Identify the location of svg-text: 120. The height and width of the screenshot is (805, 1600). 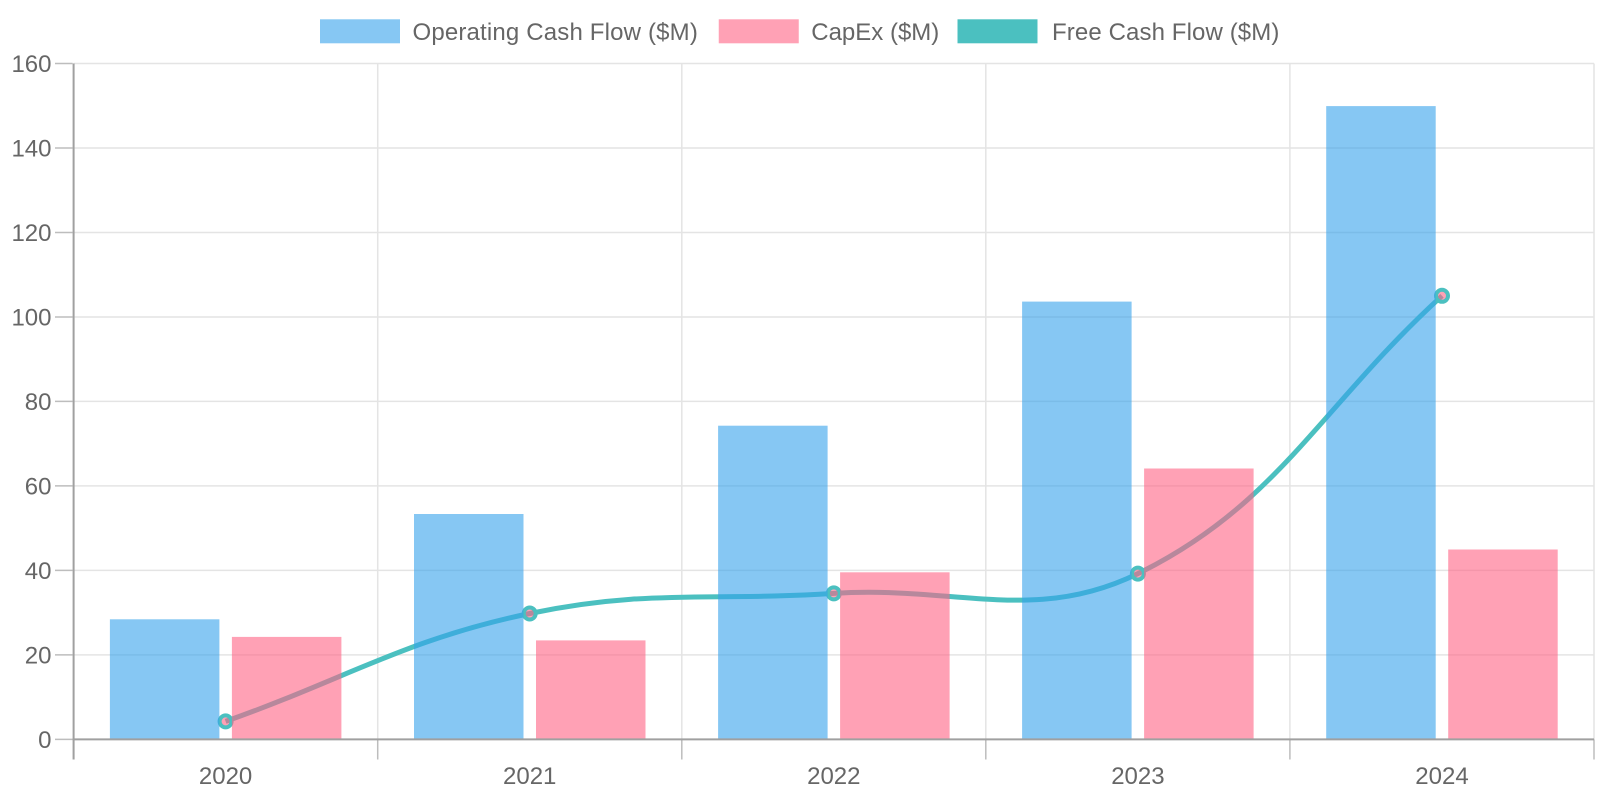
(31, 233).